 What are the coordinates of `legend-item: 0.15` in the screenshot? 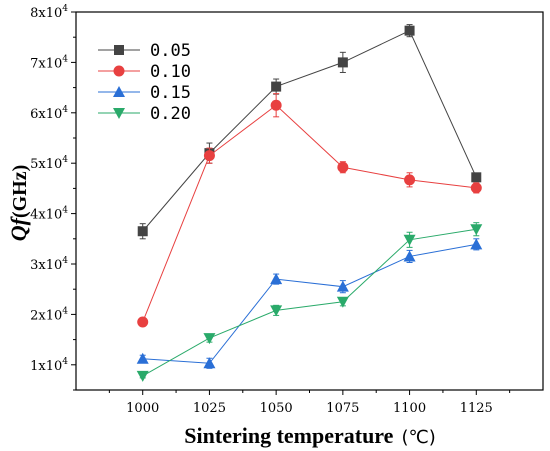 It's located at (144, 93).